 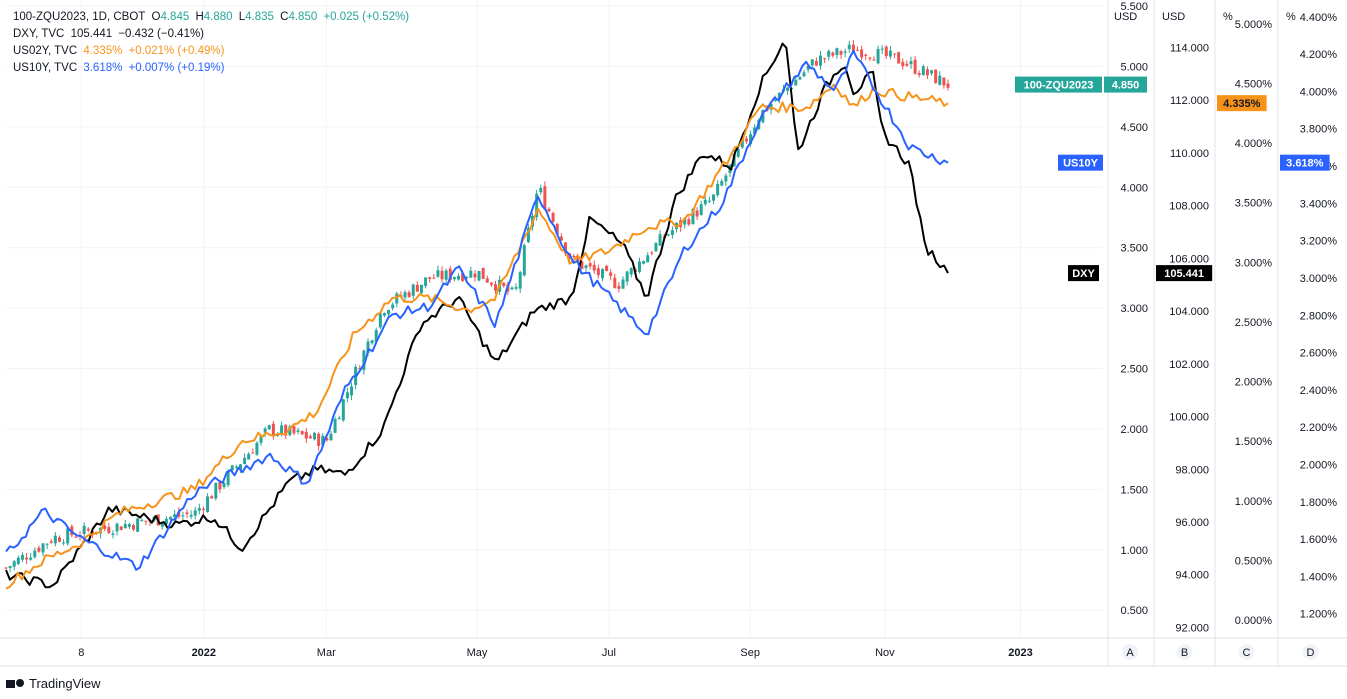 What do you see at coordinates (45, 51) in the screenshot?
I see `legend-us02y-symbol: US02Y, TVC` at bounding box center [45, 51].